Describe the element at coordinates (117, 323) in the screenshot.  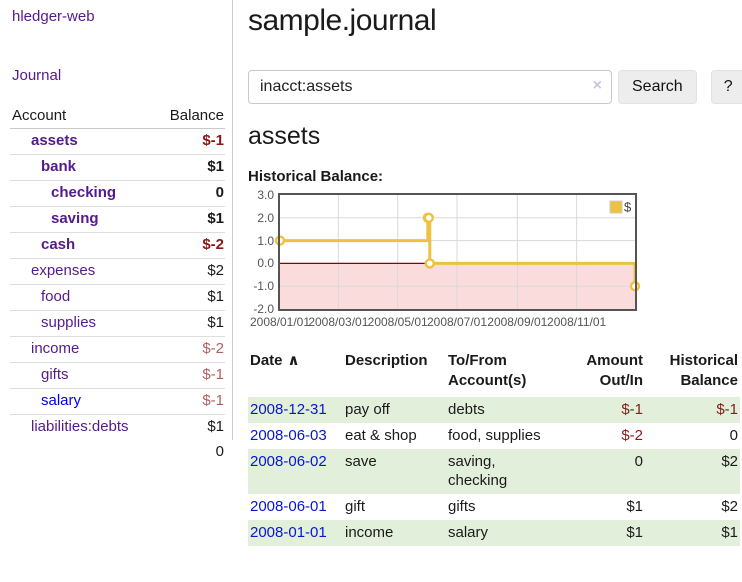
I see `account-row: supplies $1` at that location.